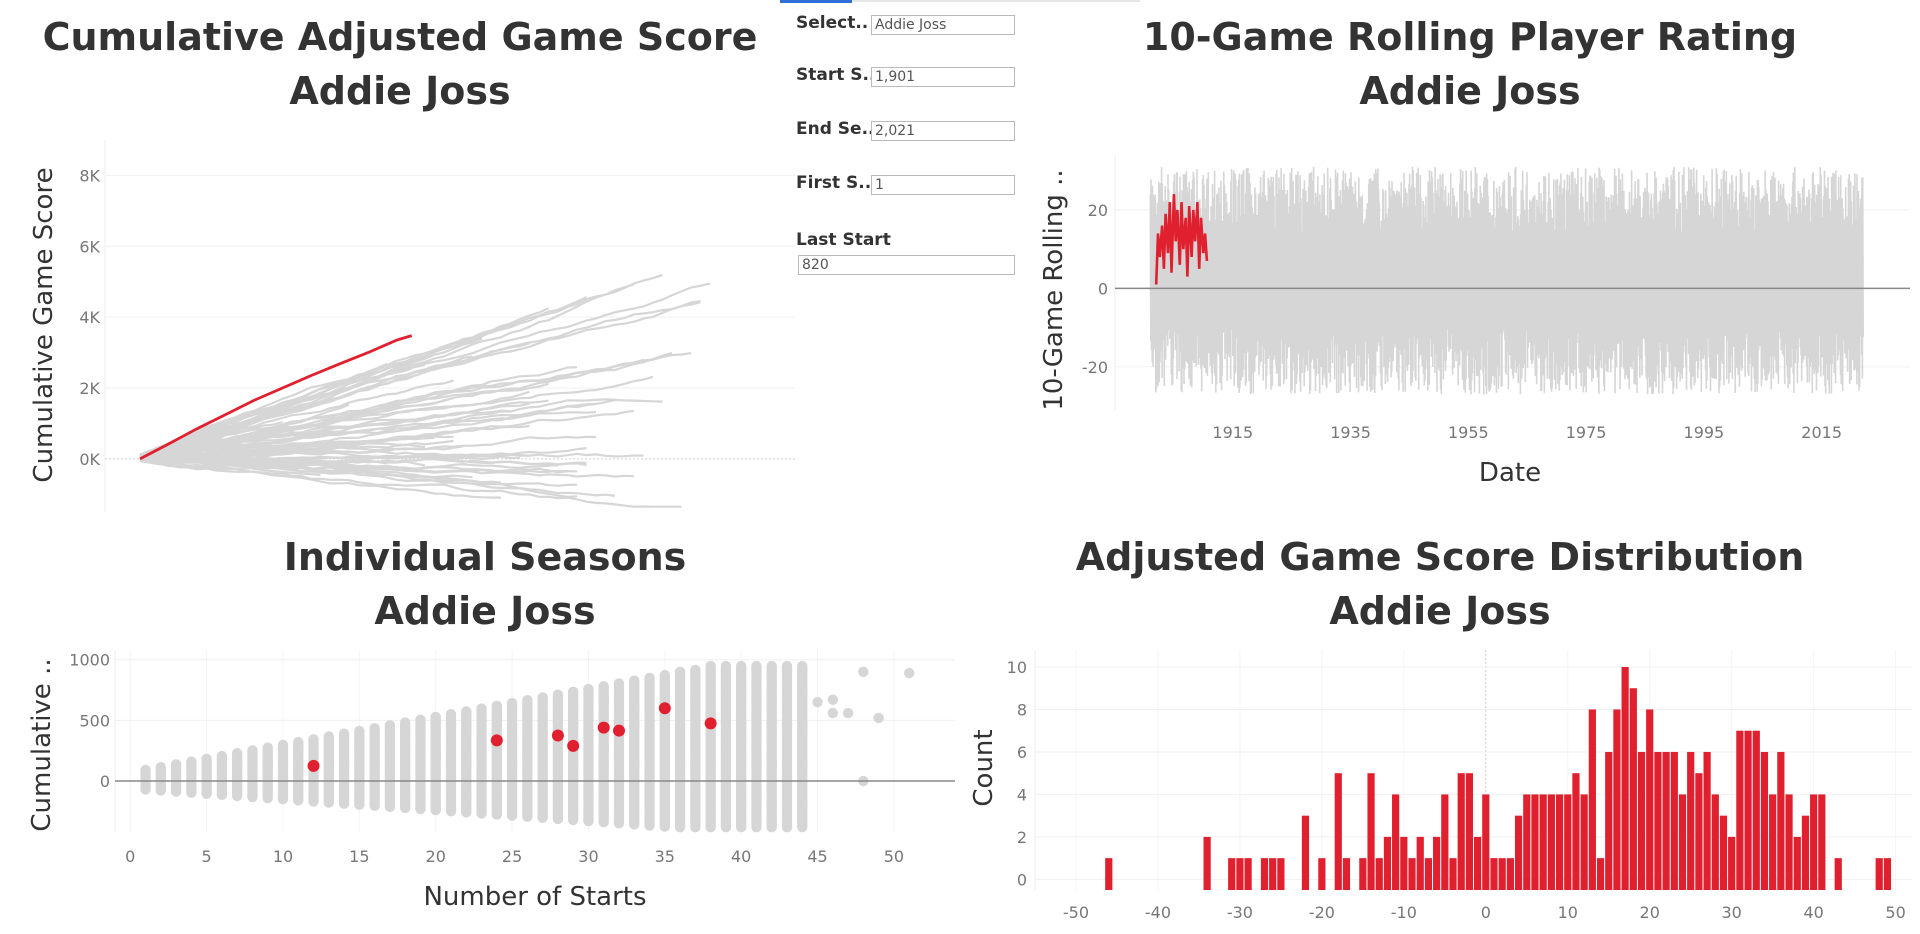  I want to click on filter-panel-active-tab-indicator, so click(816, 1).